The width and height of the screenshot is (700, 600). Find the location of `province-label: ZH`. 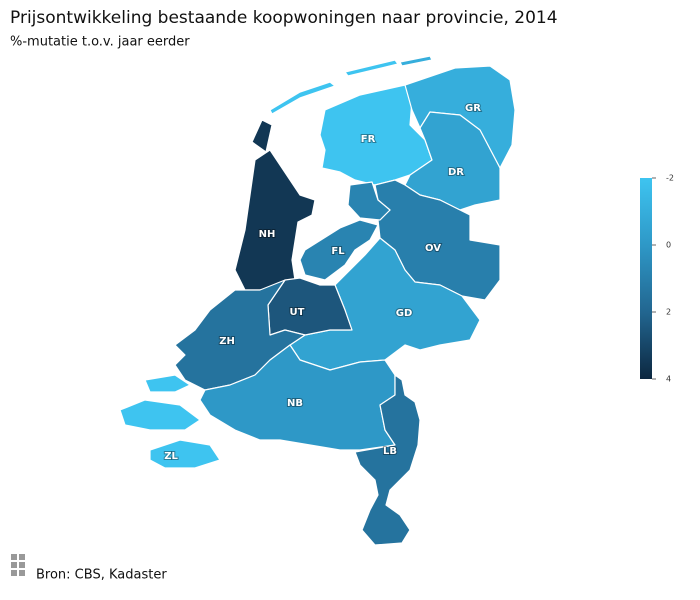

province-label: ZH is located at coordinates (227, 341).